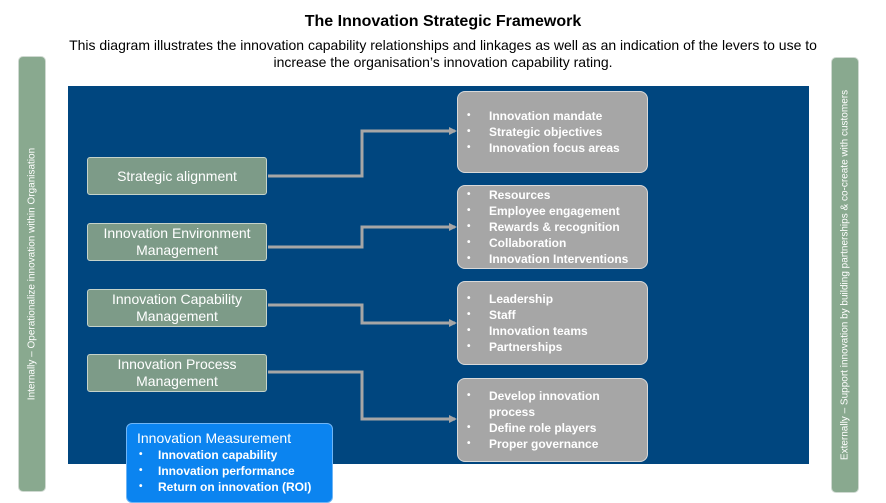  What do you see at coordinates (543, 428) in the screenshot?
I see `list-item: Define role players` at bounding box center [543, 428].